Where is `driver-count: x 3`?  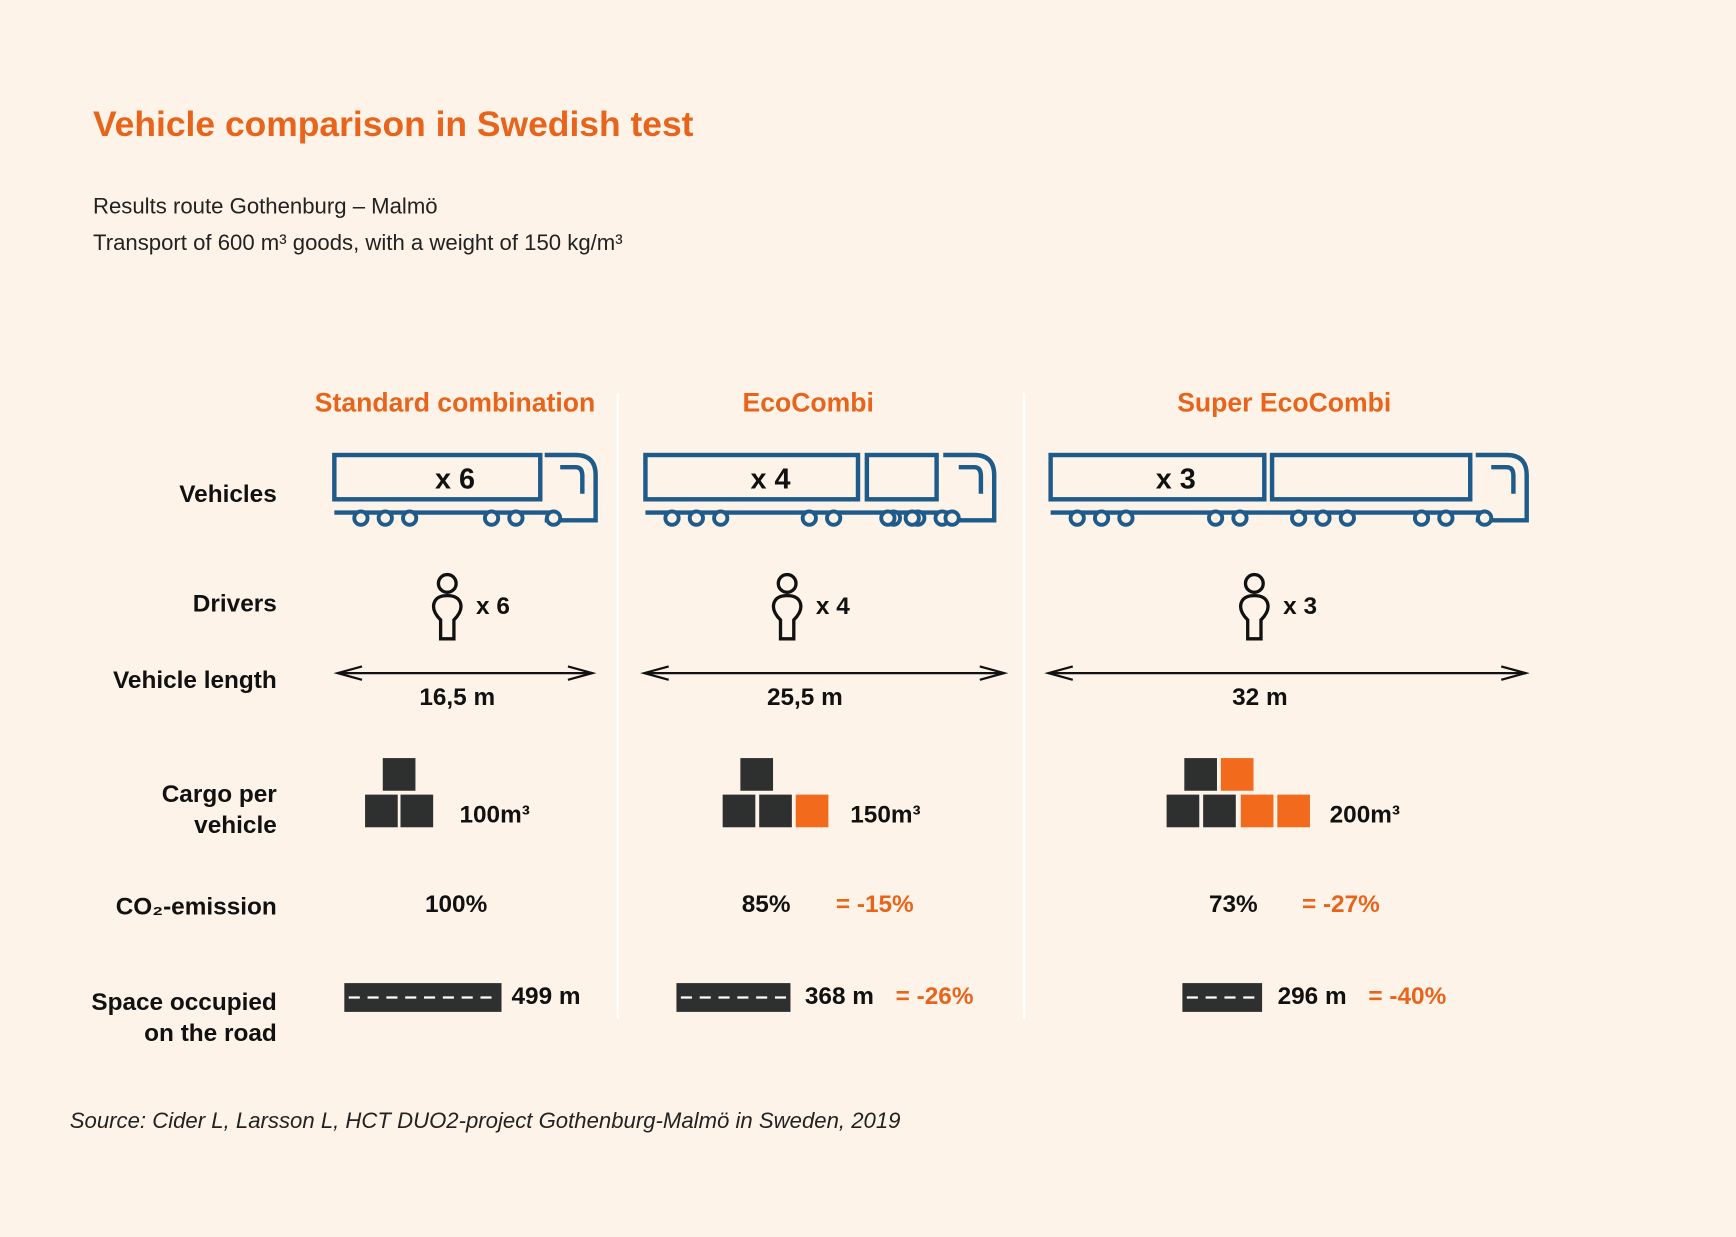
driver-count: x 3 is located at coordinates (1300, 606).